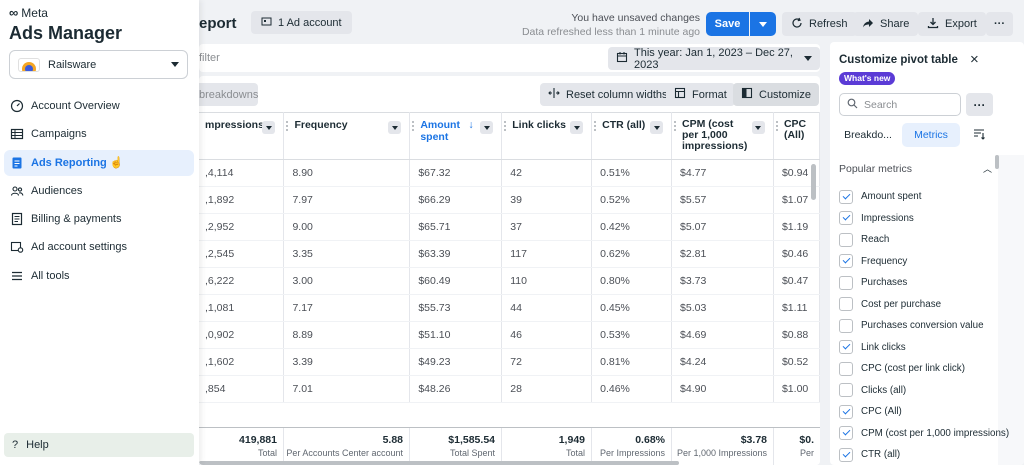 The image size is (1024, 465). I want to click on metric-option: CPM (cost per 1,000 impressions), so click(924, 434).